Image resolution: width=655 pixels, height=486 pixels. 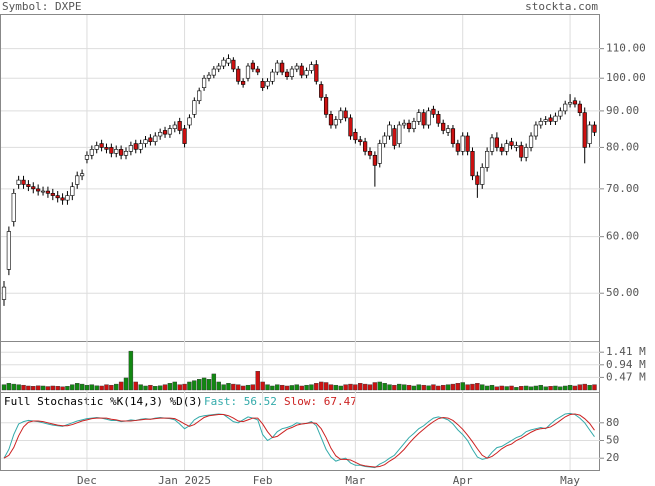 What do you see at coordinates (622, 292) in the screenshot?
I see `y-tick-label: 50.00` at bounding box center [622, 292].